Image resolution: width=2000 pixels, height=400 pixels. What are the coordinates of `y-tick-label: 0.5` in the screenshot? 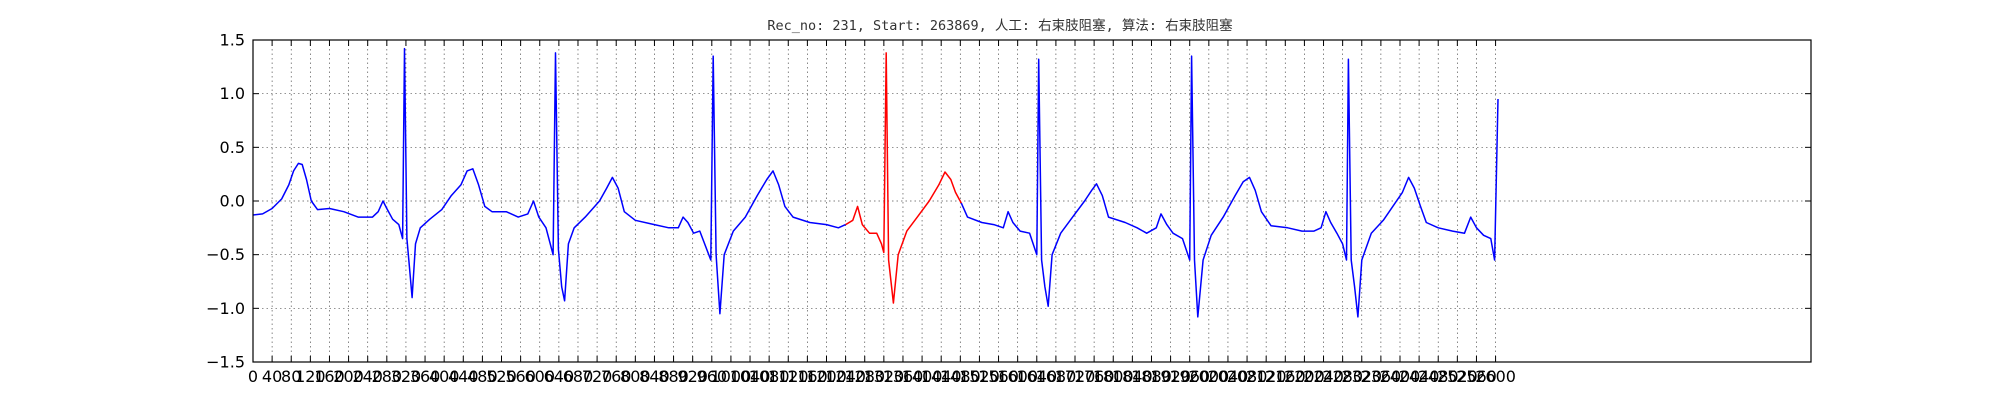 It's located at (232, 147).